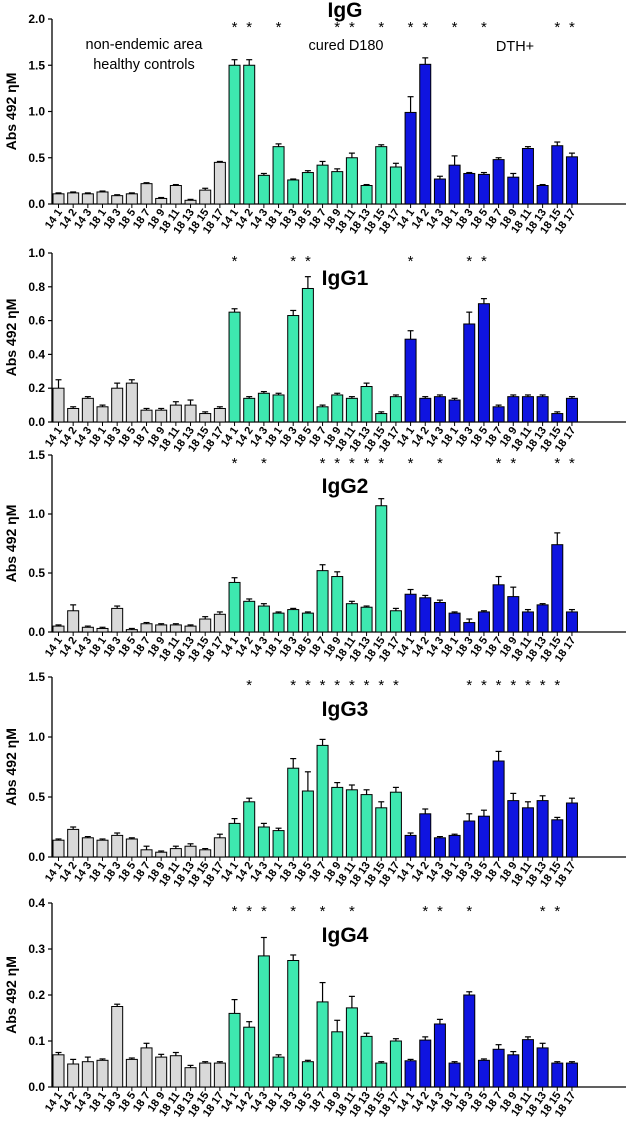  I want to click on y-tick-label: 0.1, so click(36, 1041).